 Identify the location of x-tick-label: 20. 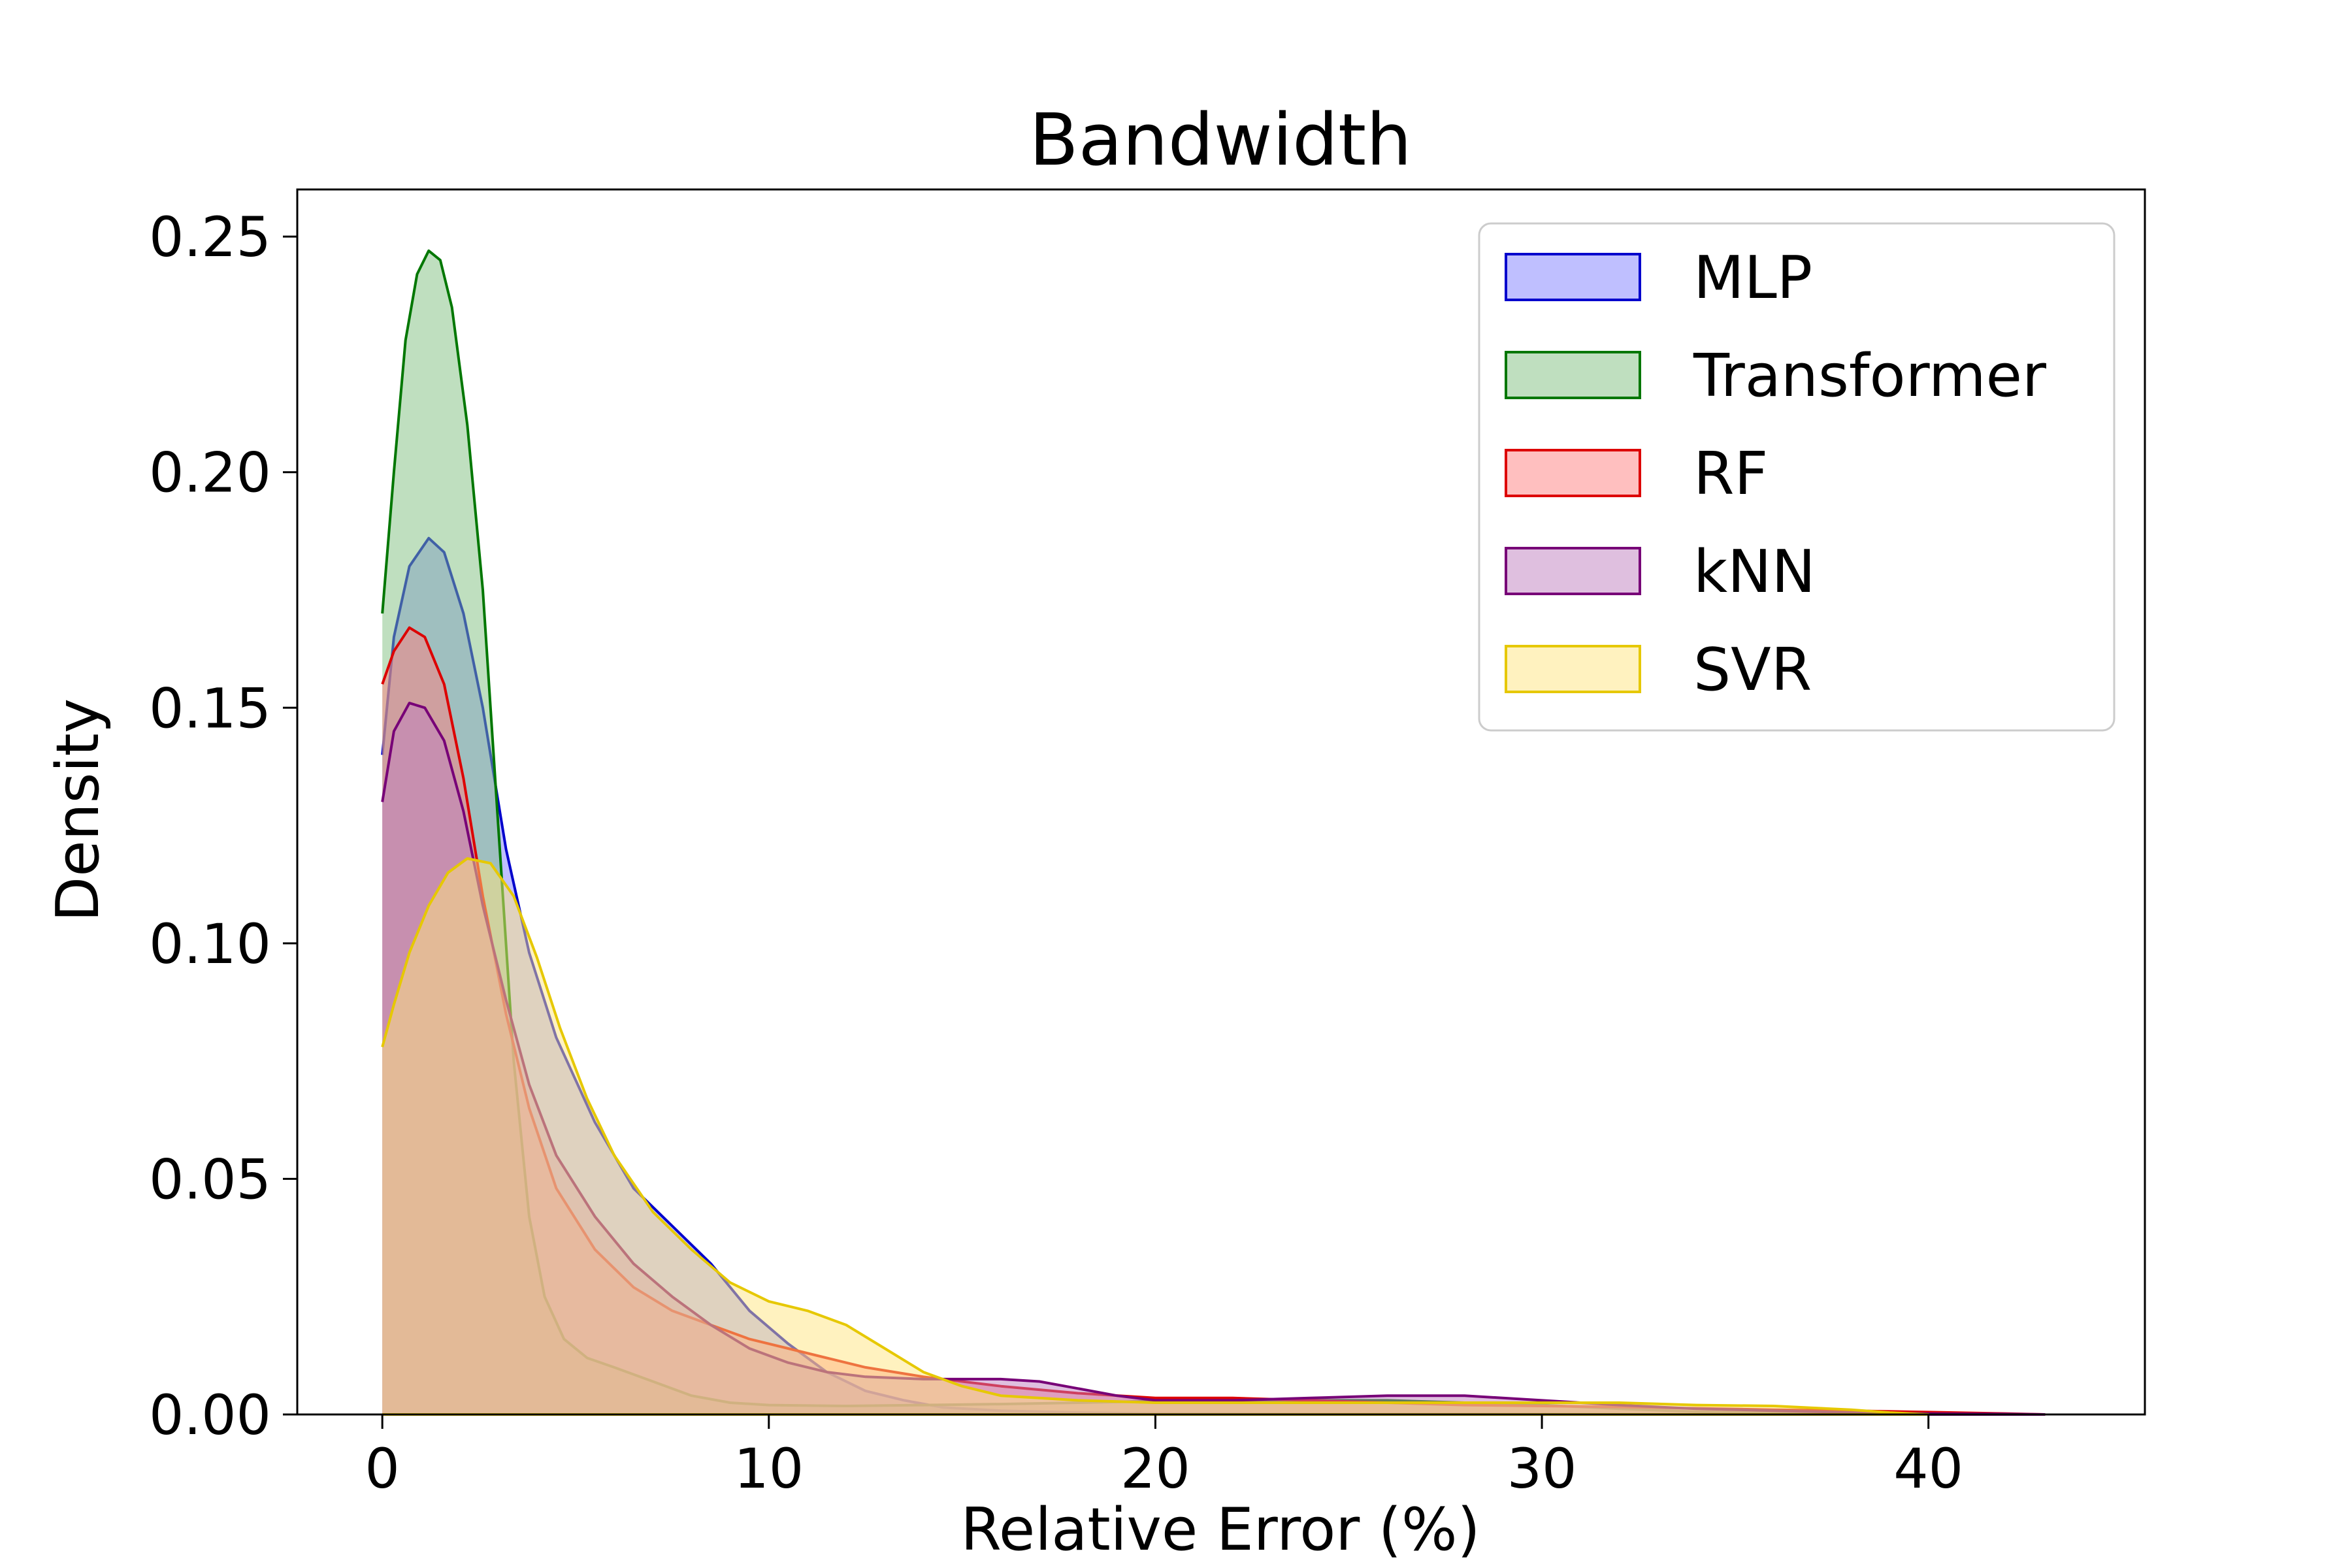
(1155, 1469).